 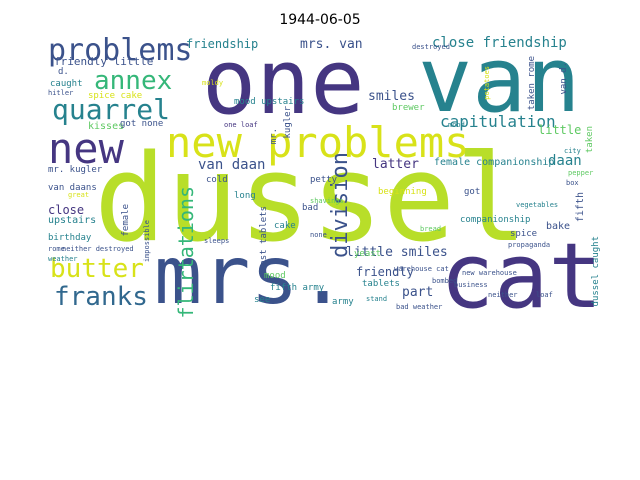 I want to click on word-caught: caught, so click(x=66, y=84).